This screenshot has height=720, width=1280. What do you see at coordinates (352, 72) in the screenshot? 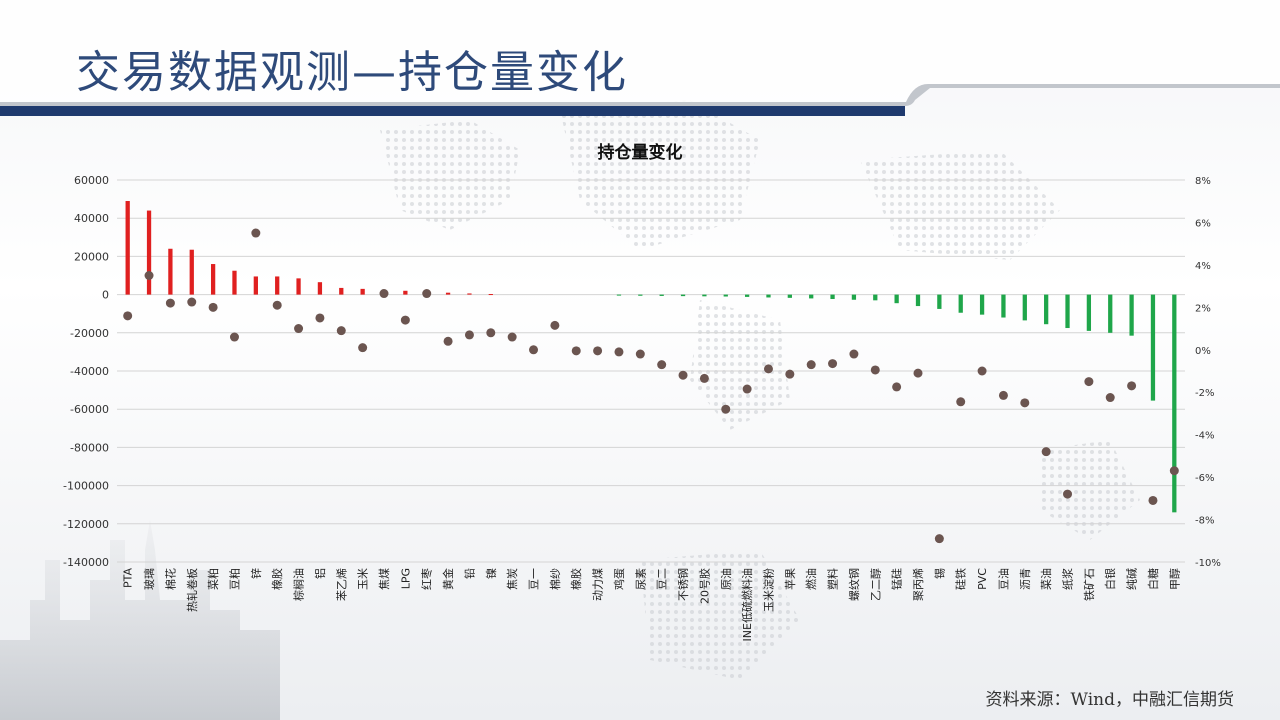
I see `page-title: 交易数据观测—持仓量变化` at bounding box center [352, 72].